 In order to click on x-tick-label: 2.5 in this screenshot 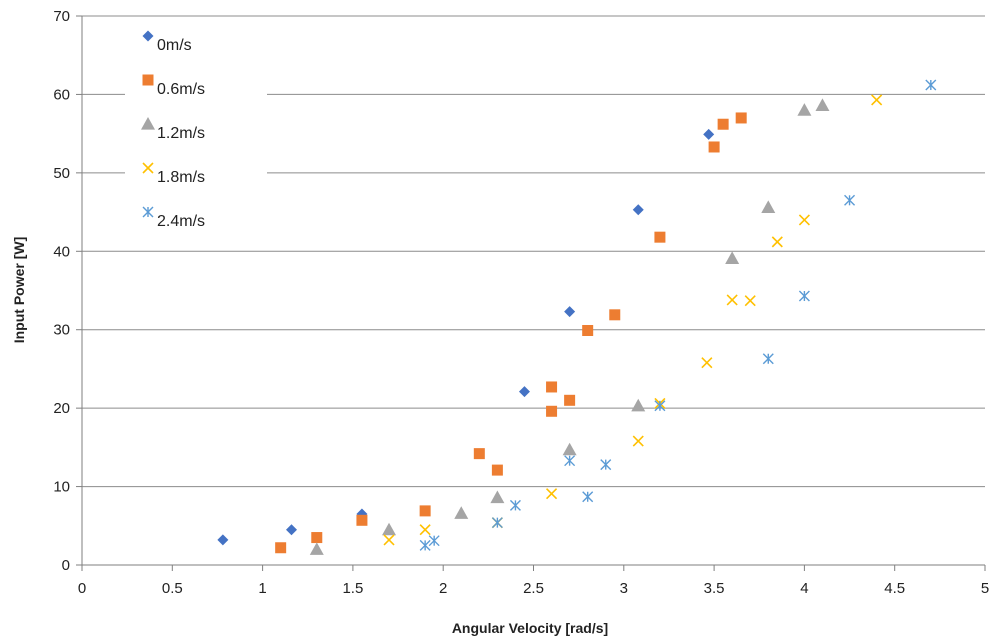, I will do `click(533, 588)`.